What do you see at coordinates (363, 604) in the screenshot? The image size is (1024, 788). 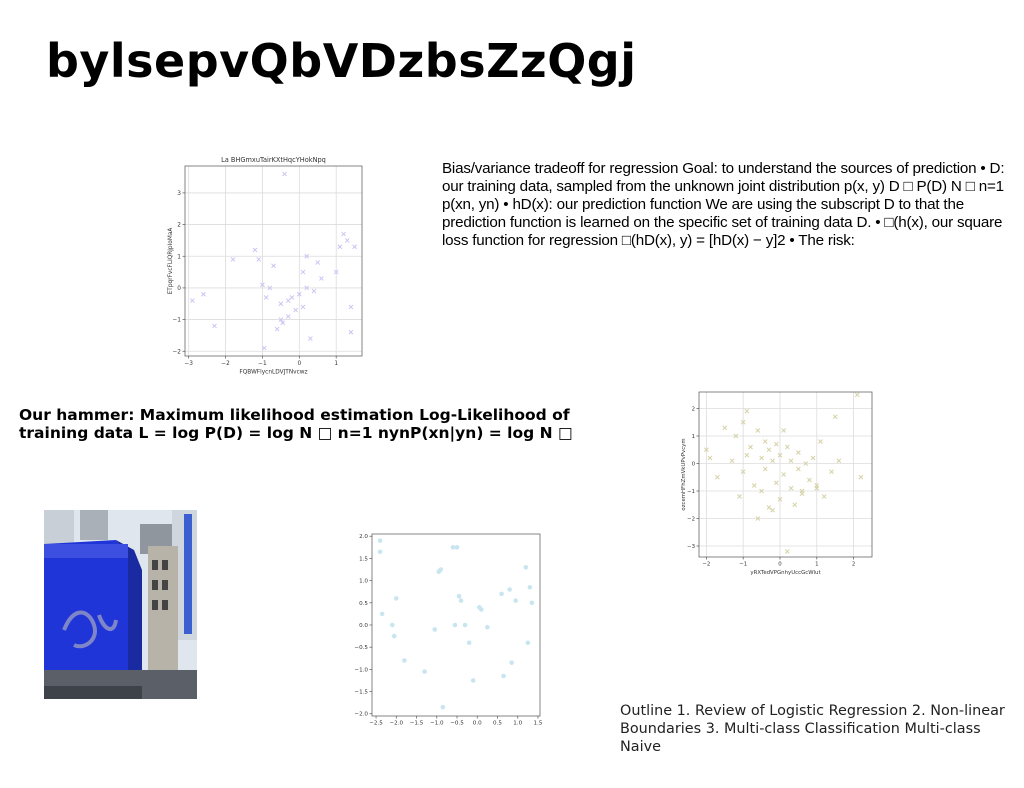 I see `y-tick-label: 0.5` at bounding box center [363, 604].